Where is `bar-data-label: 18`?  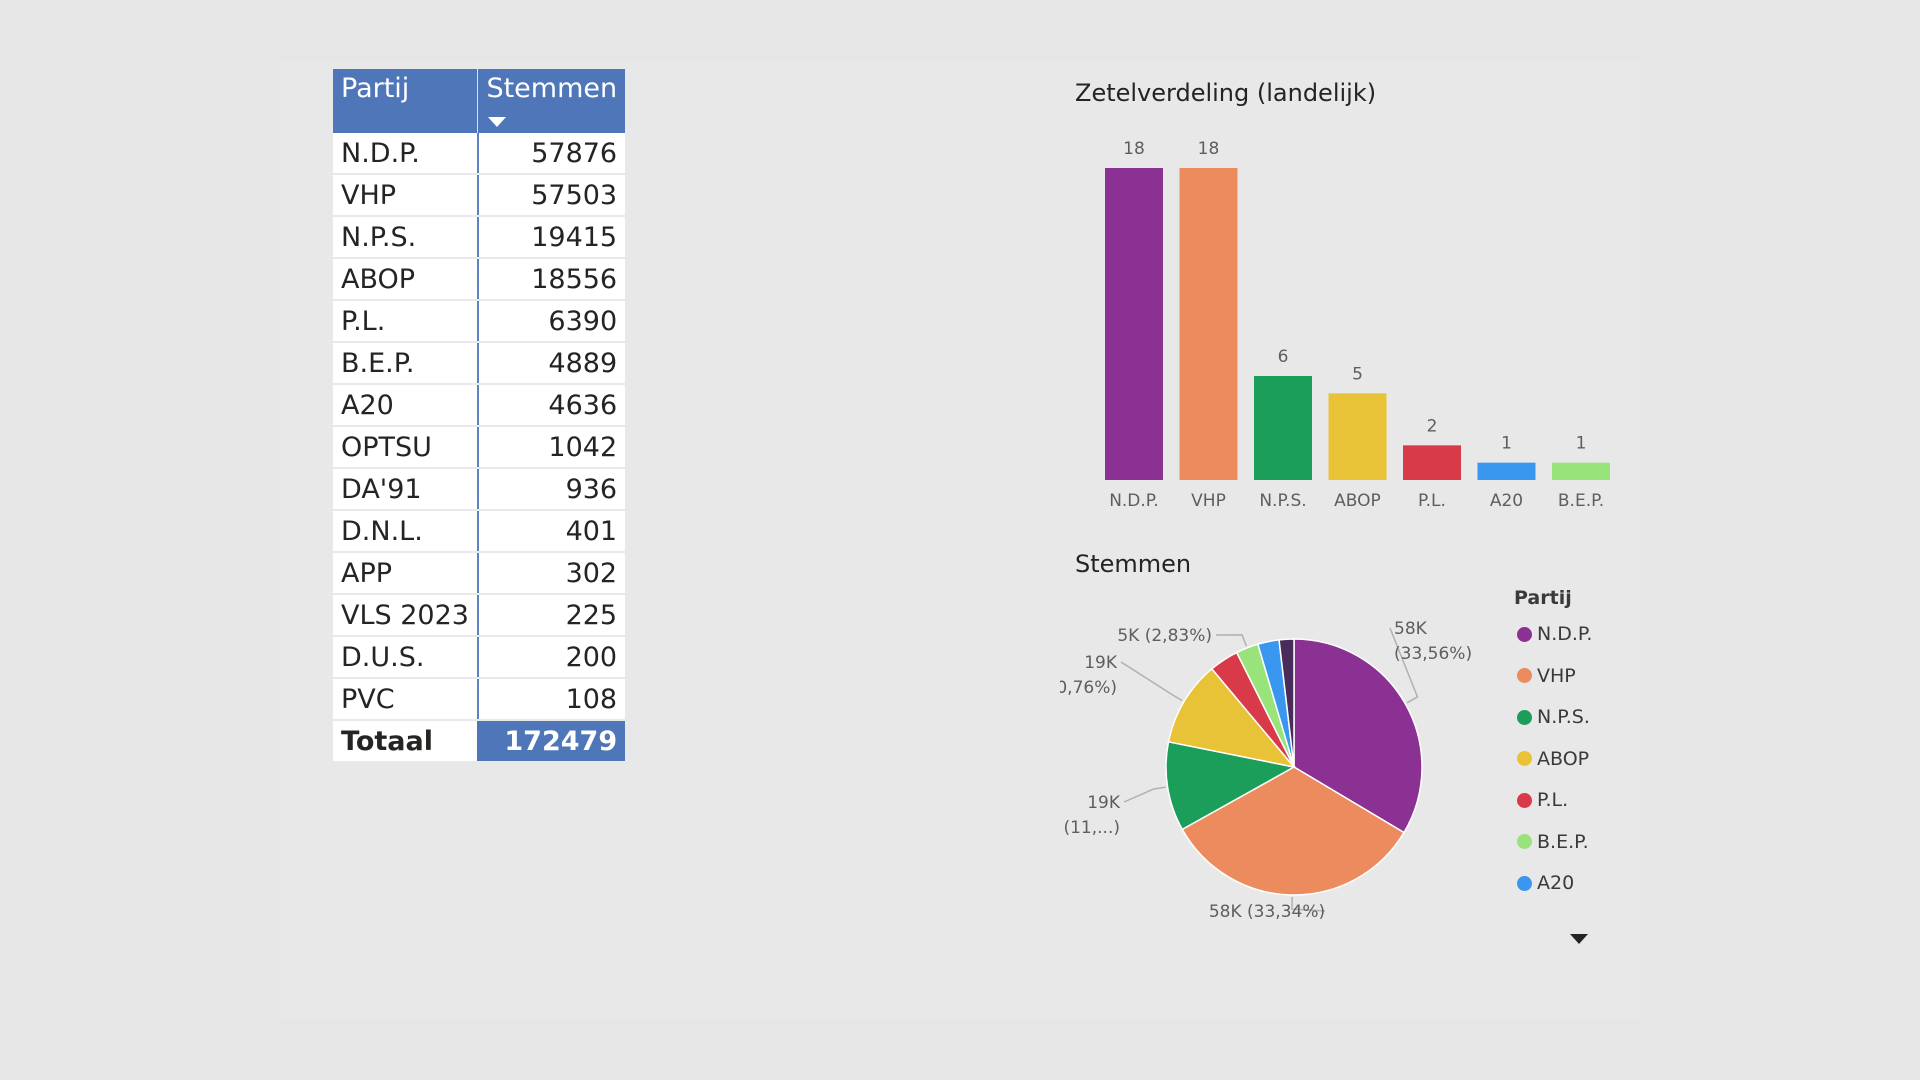
bar-data-label: 18 is located at coordinates (1134, 149).